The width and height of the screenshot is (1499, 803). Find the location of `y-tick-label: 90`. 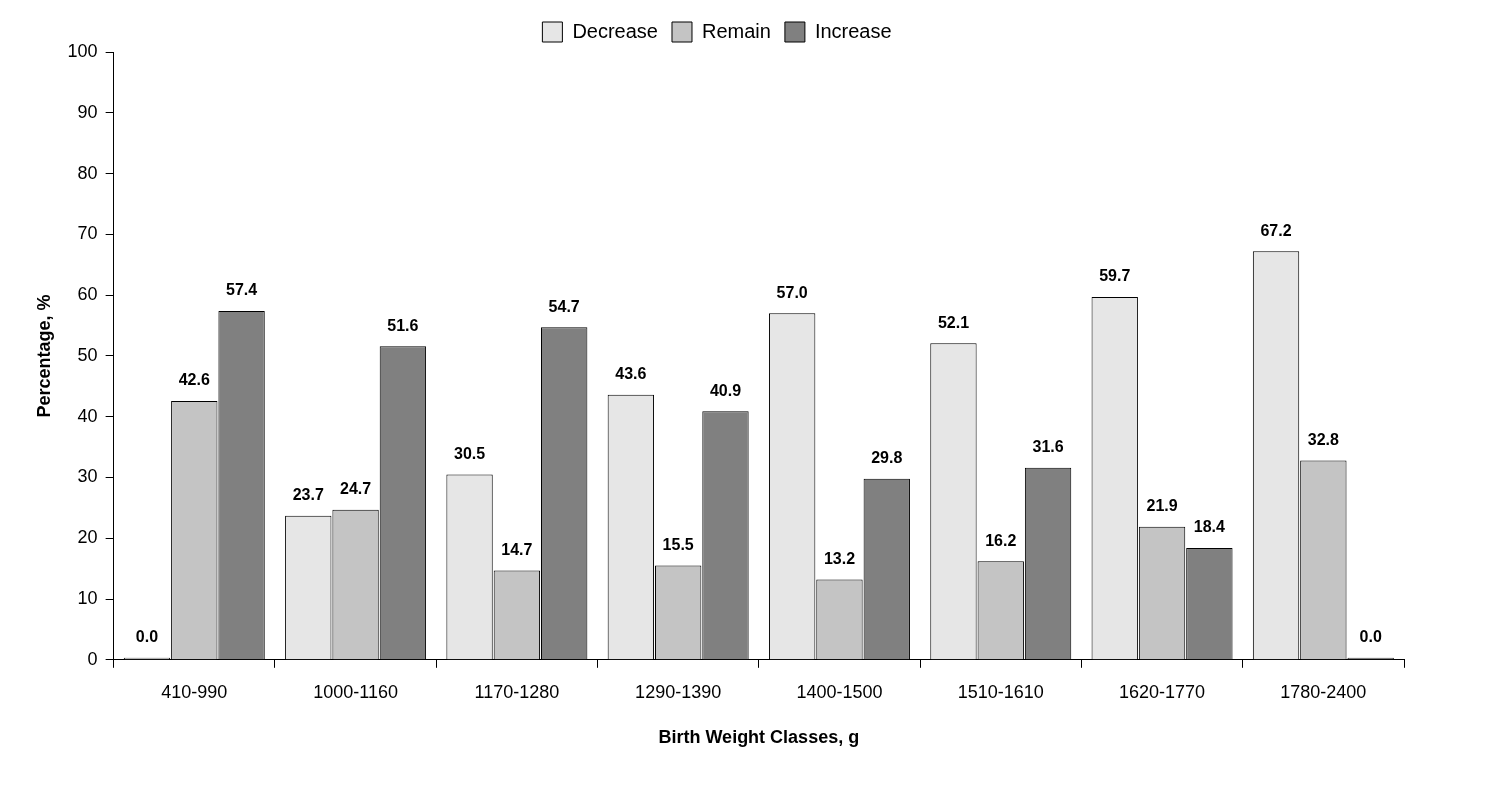

y-tick-label: 90 is located at coordinates (87, 111).